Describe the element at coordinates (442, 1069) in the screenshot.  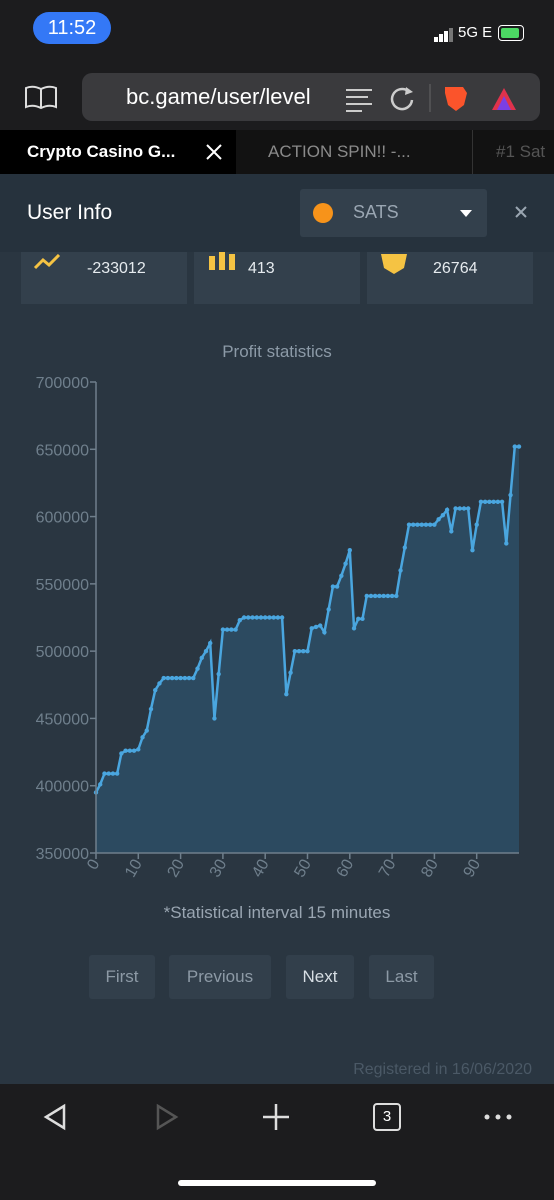
I see `registered: Registered in 16/06/2020` at that location.